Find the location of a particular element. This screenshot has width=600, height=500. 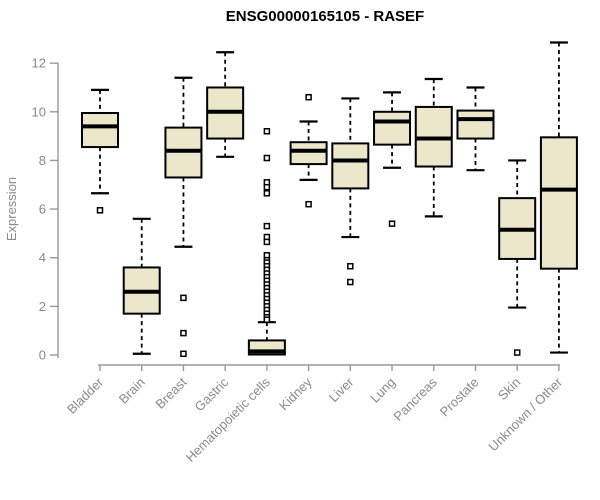

y-axis-title: Expression is located at coordinates (11, 209).